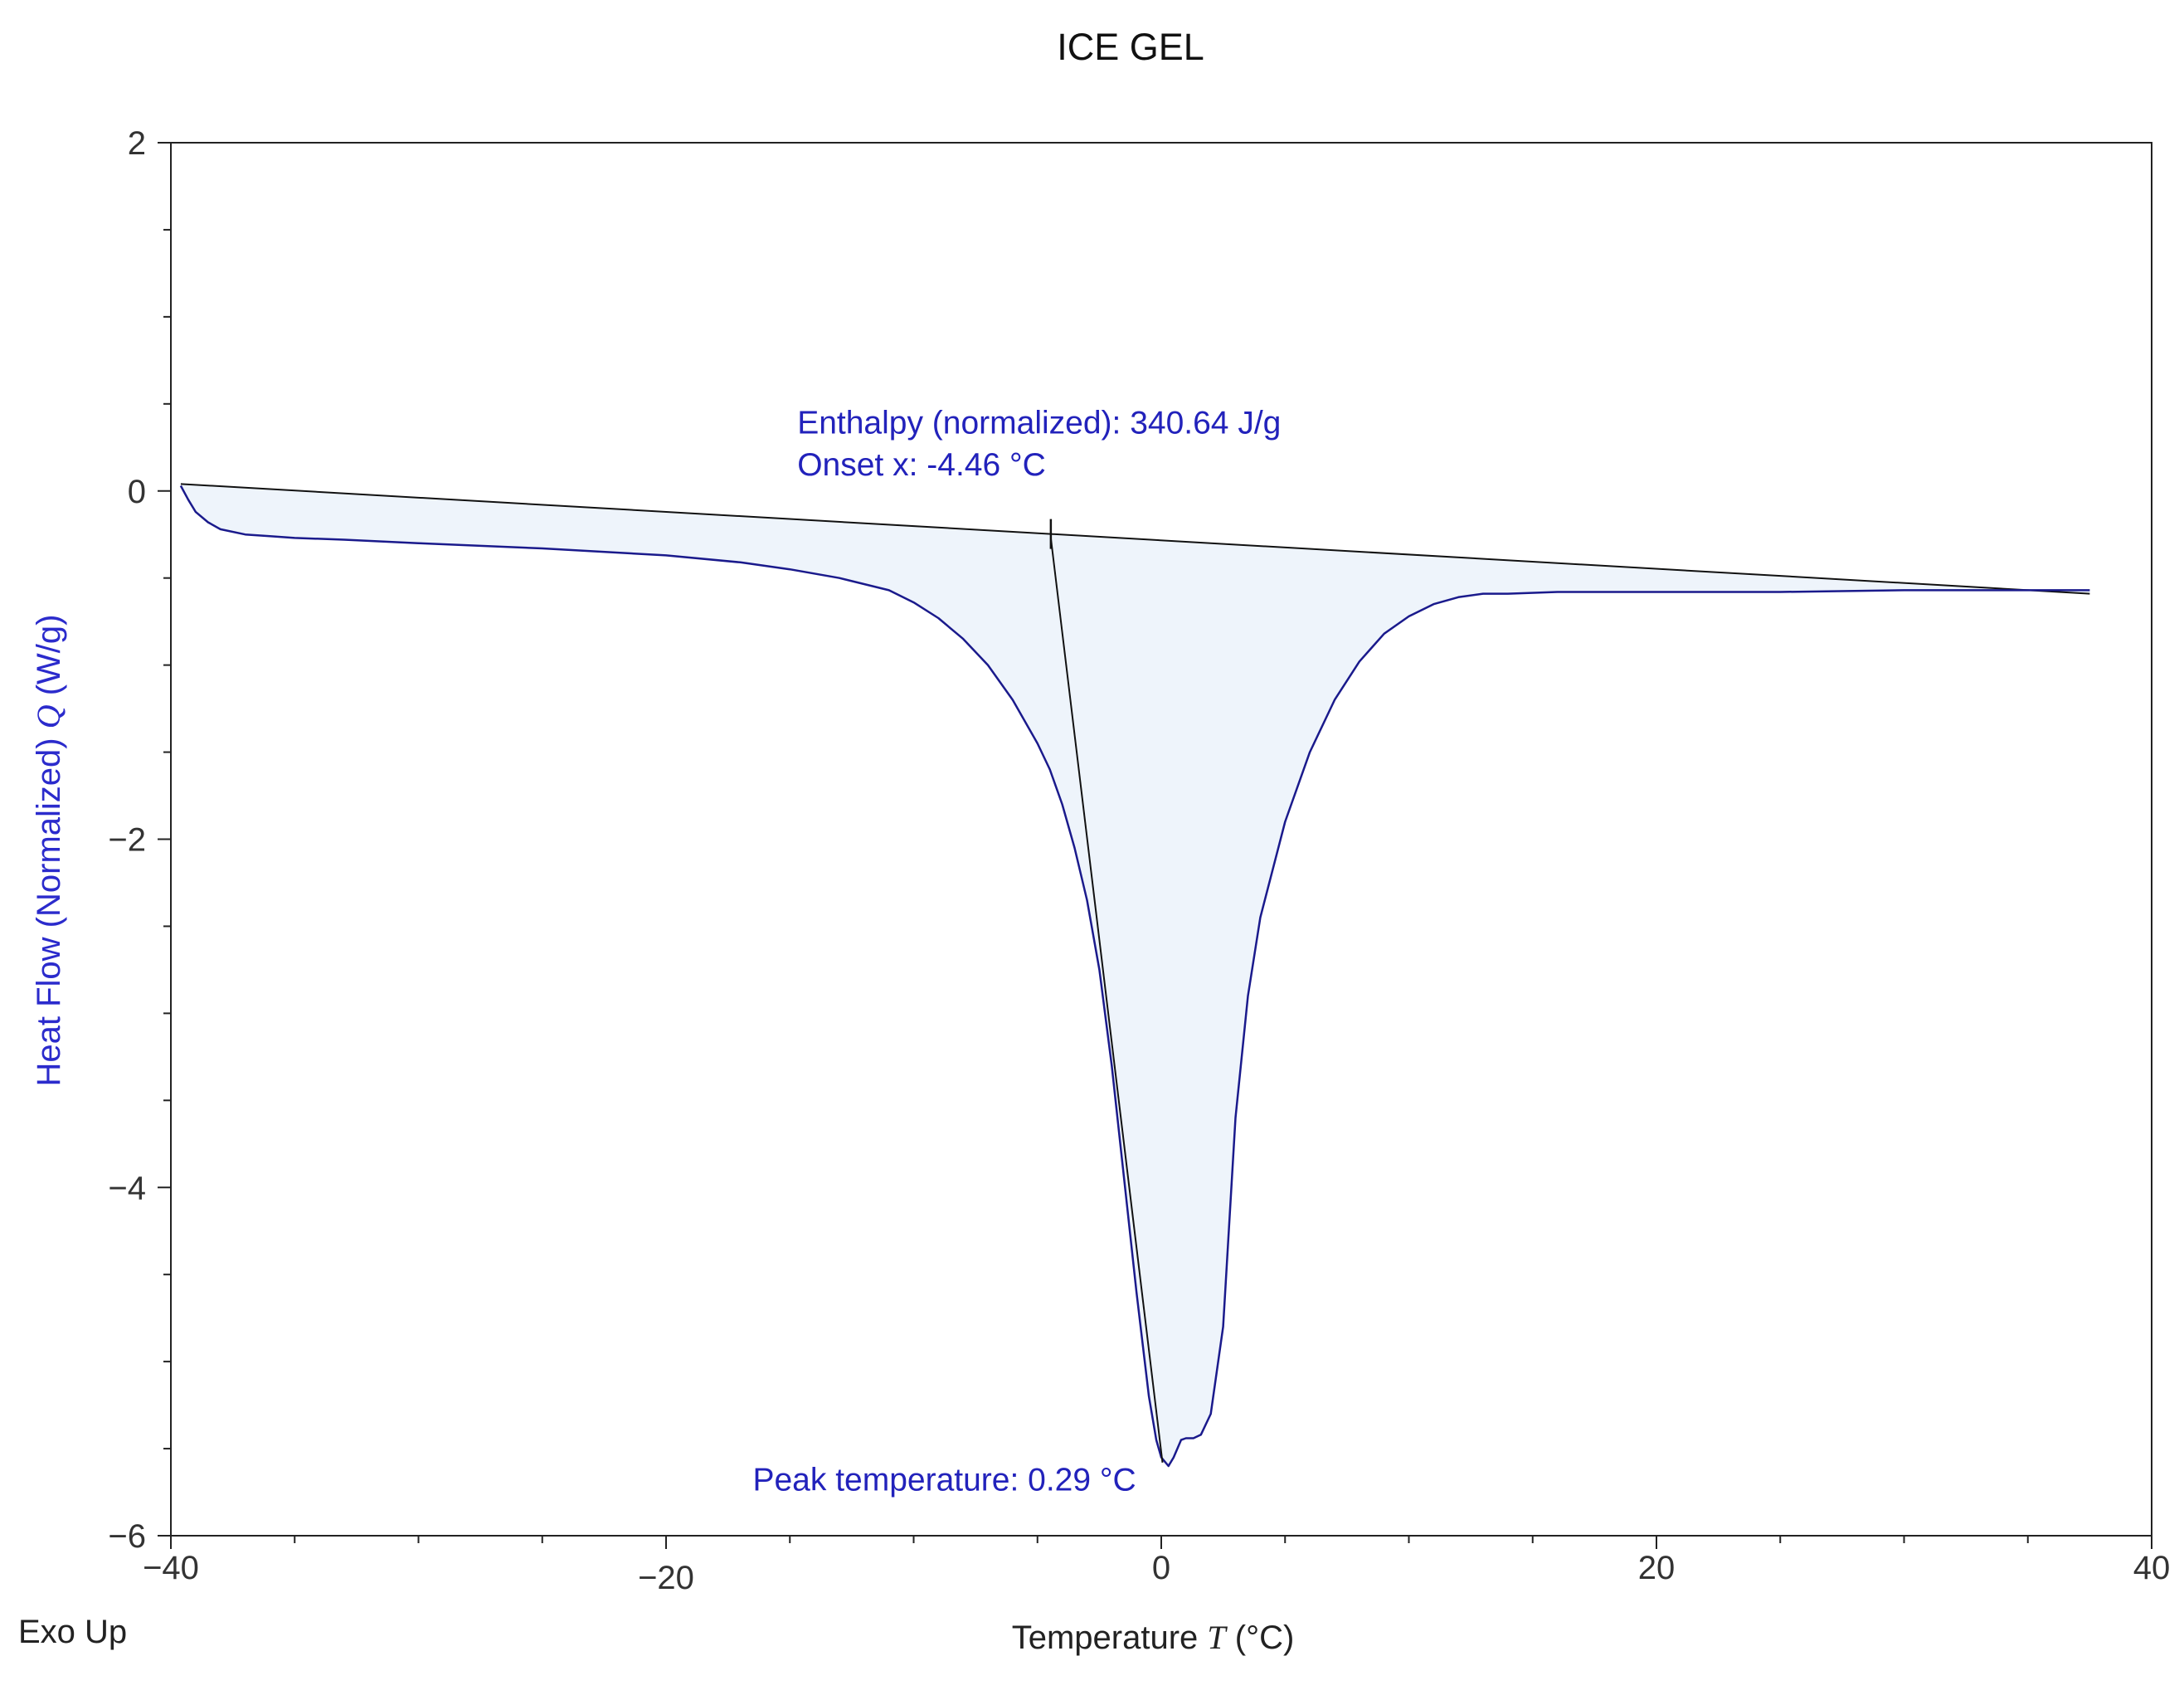  I want to click on y-tick-label: 2, so click(137, 144).